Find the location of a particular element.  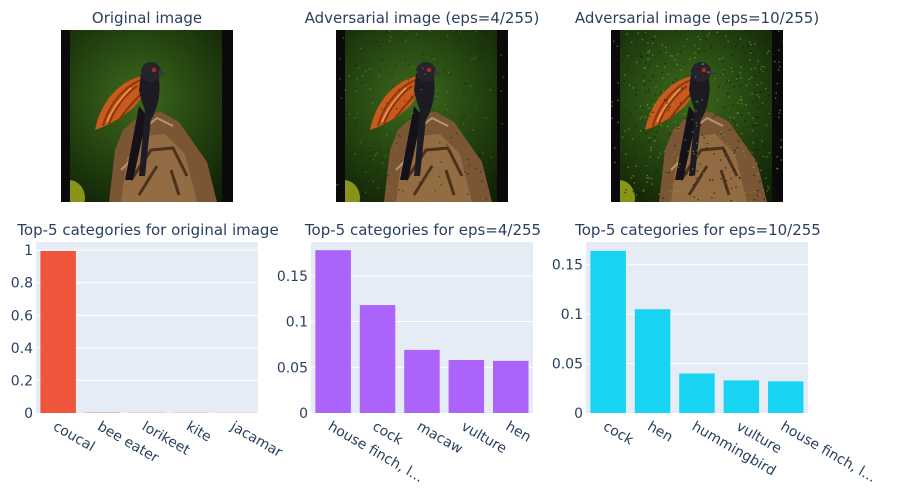

bar-coucal is located at coordinates (58, 332).